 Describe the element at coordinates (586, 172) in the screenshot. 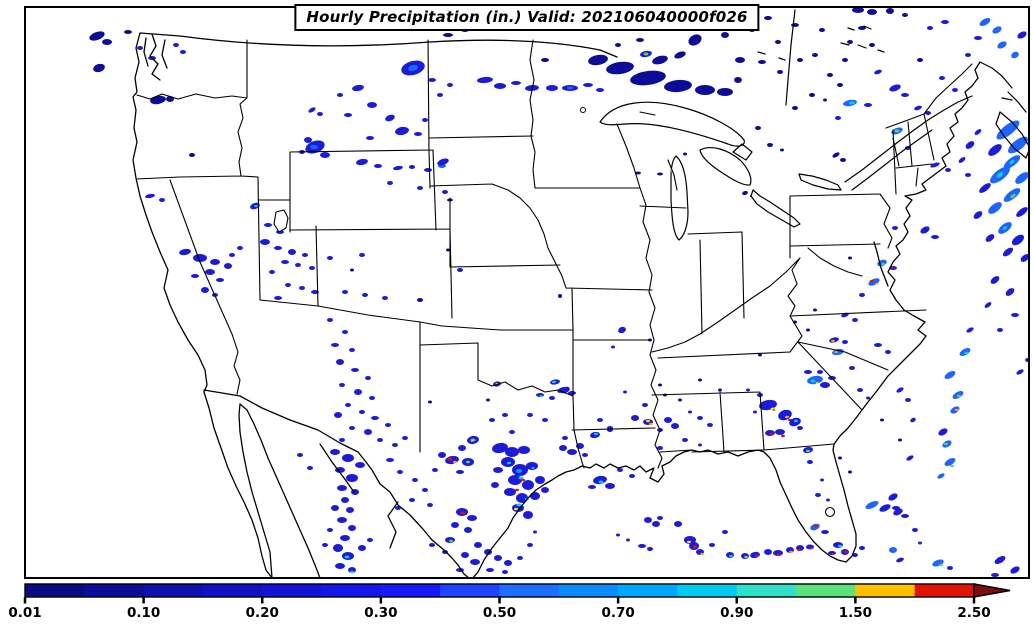

I see `small-lakes` at that location.